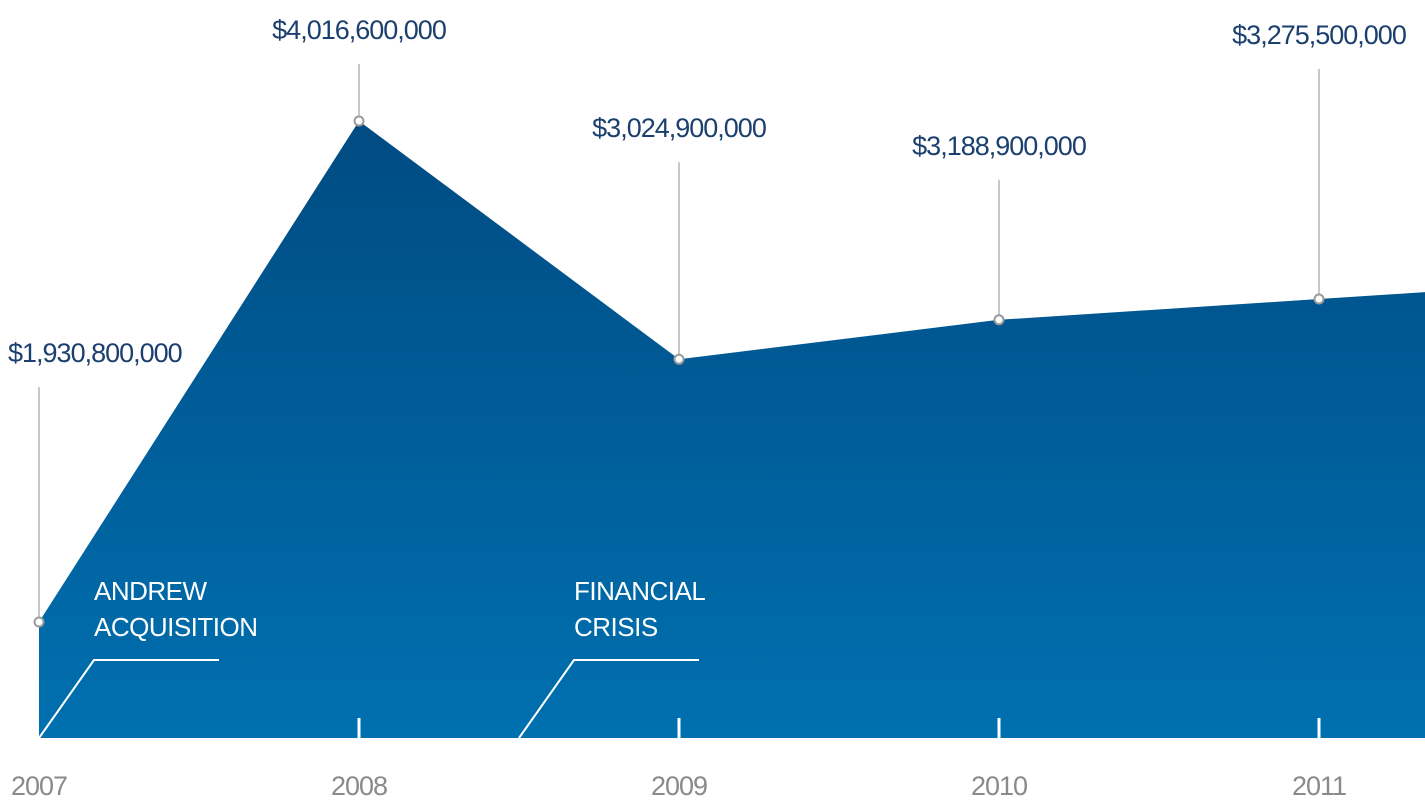  Describe the element at coordinates (679, 128) in the screenshot. I see `value-label-2009: $3,024,900,000` at that location.